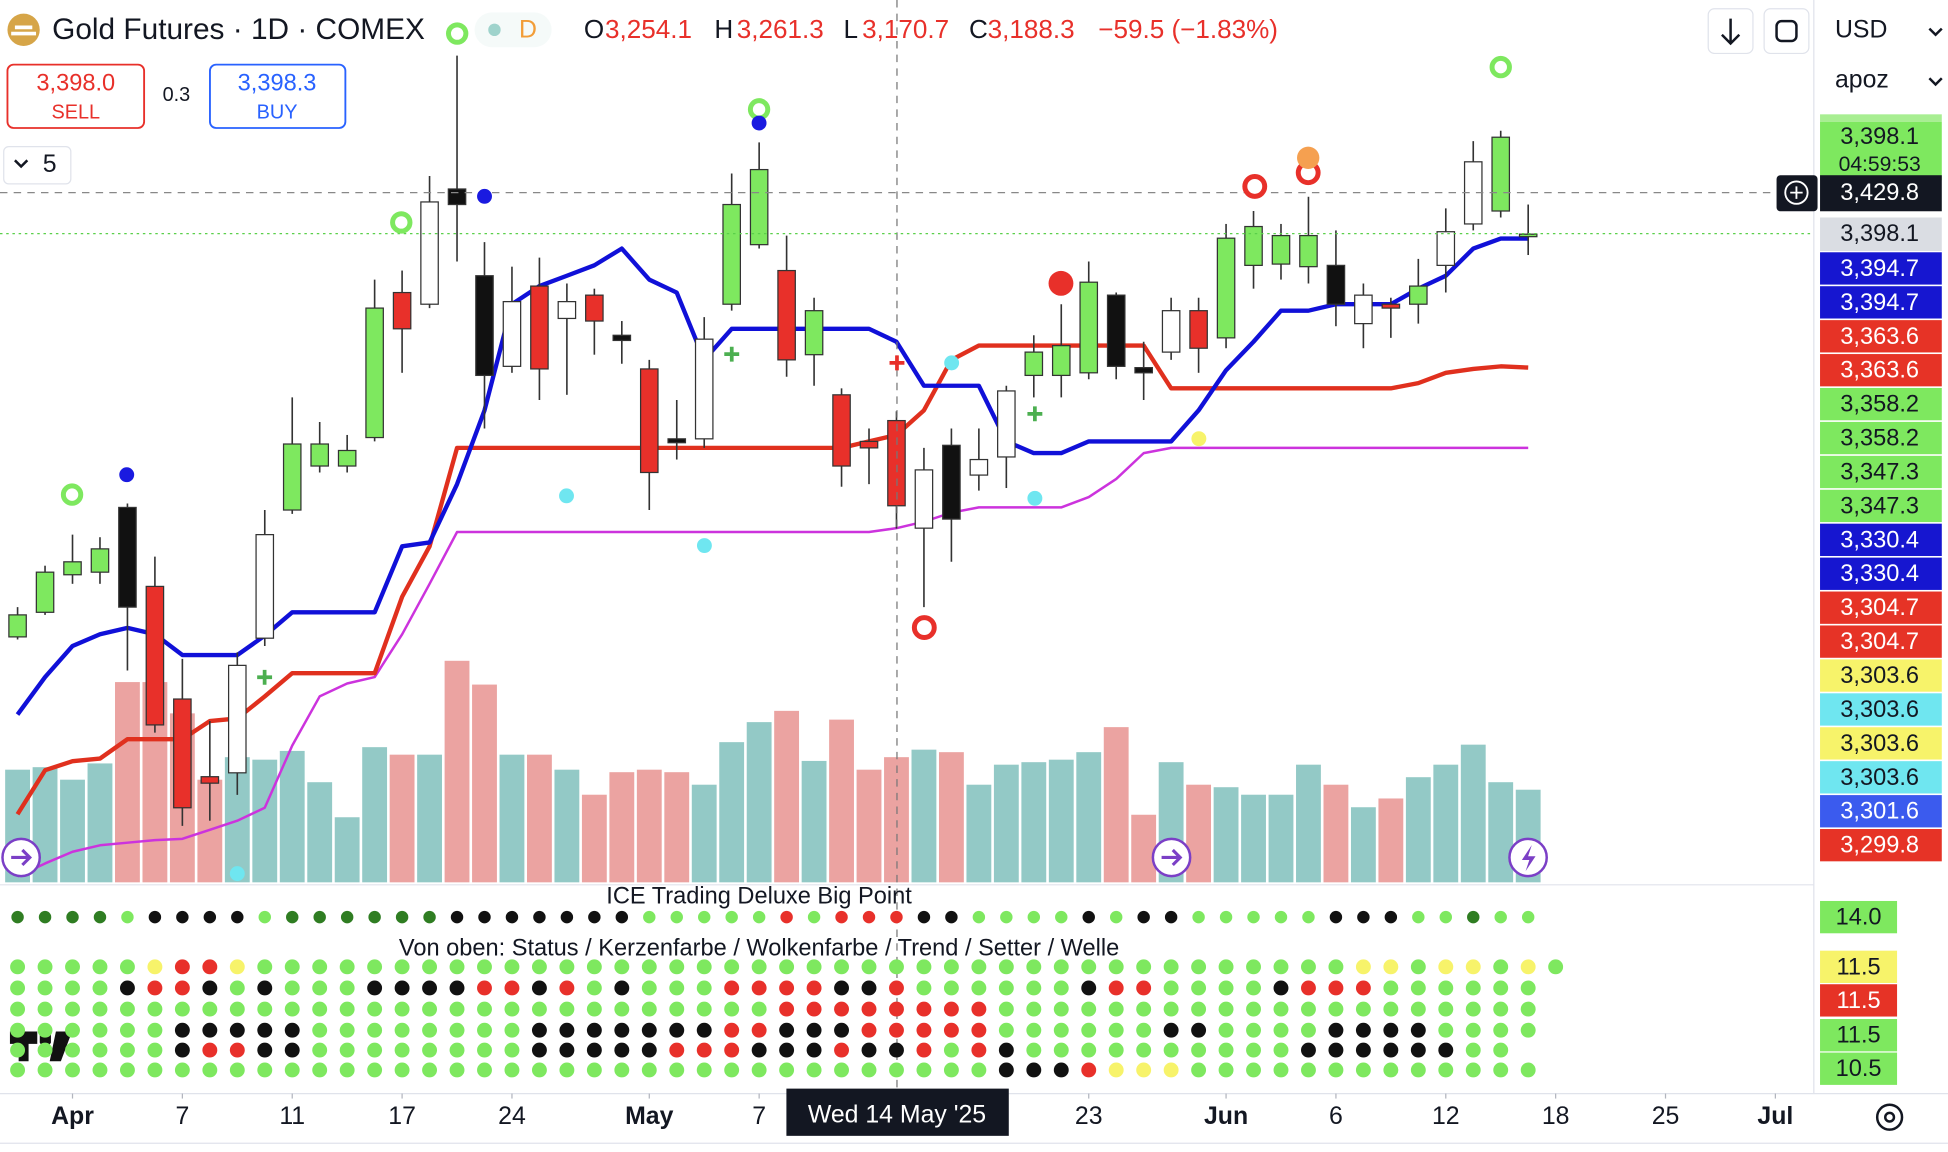 Image resolution: width=1948 pixels, height=1152 pixels. I want to click on unit: apoz, so click(1862, 79).